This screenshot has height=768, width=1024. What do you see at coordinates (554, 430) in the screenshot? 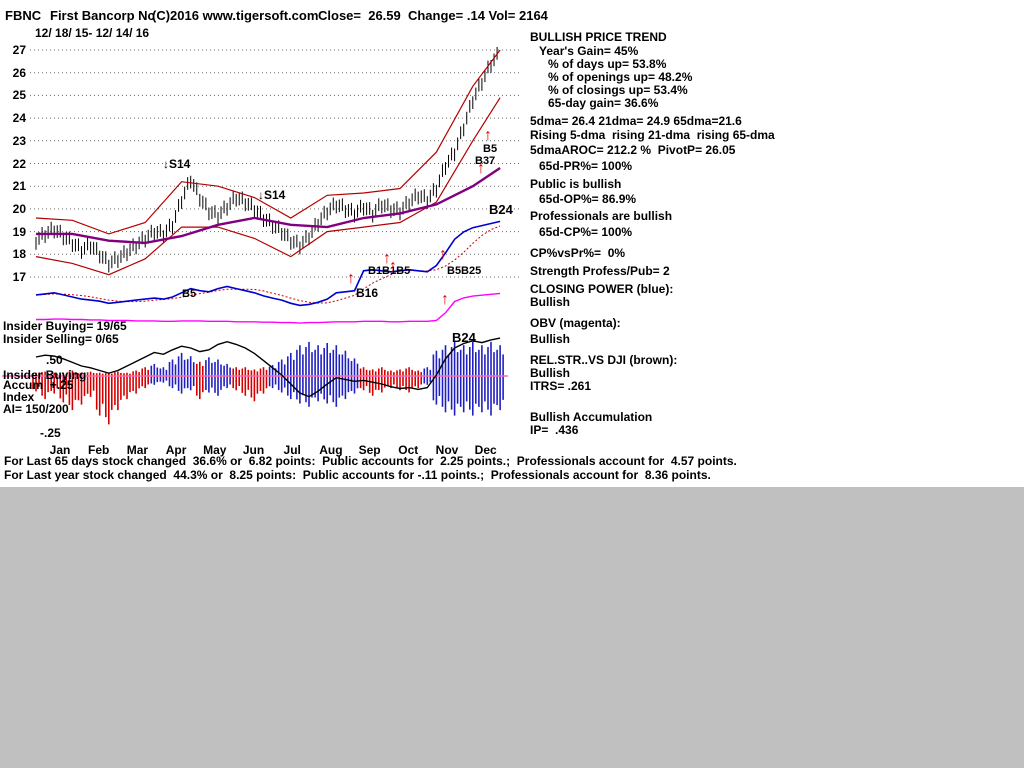
I see `analysis-line-24: IP= .436` at bounding box center [554, 430].